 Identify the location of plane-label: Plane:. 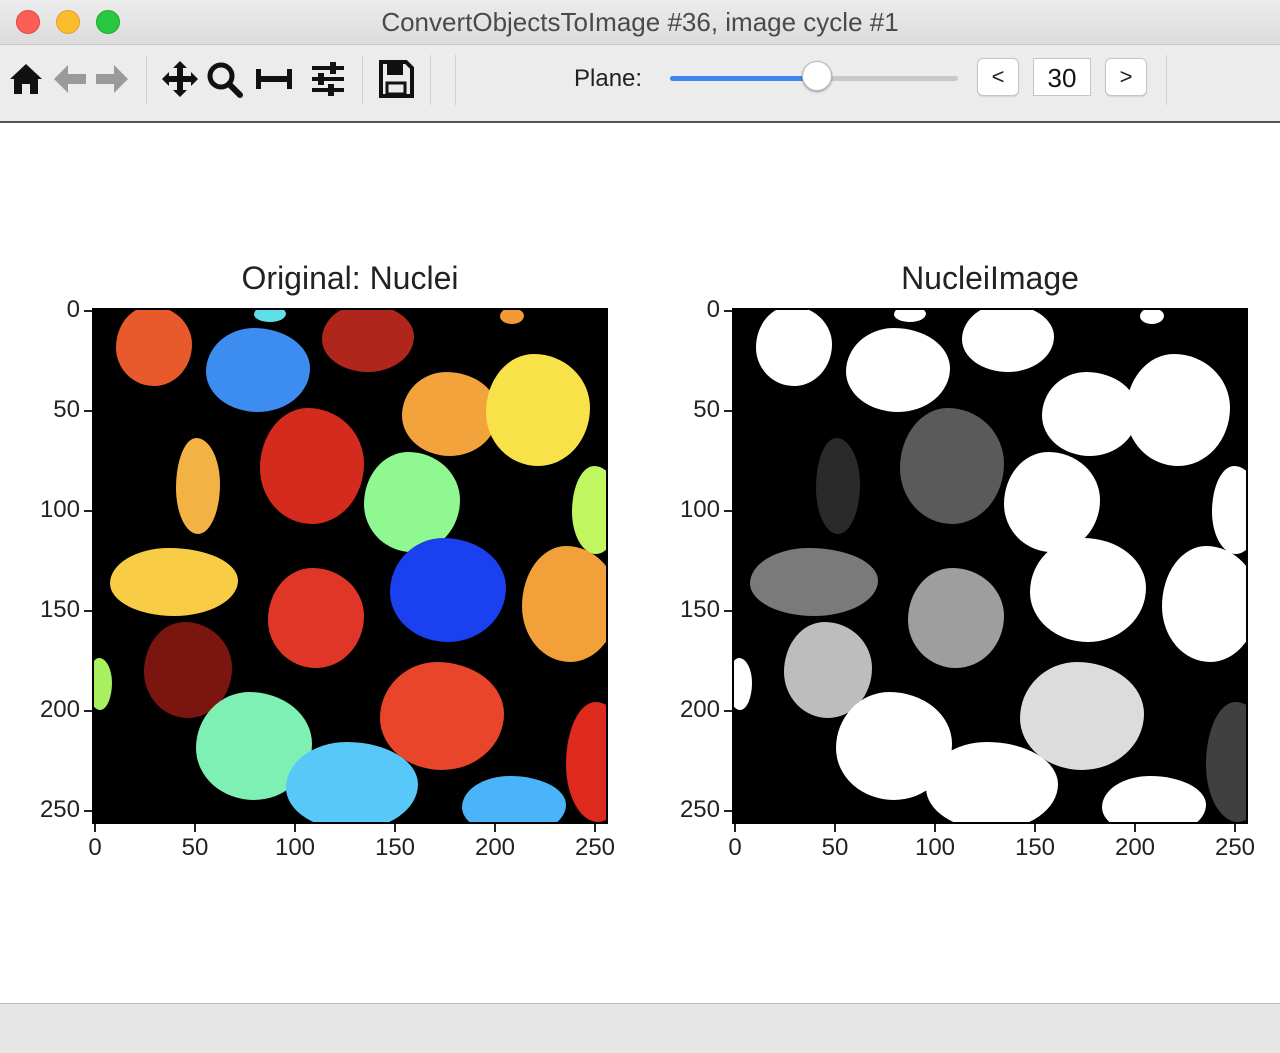
(608, 78).